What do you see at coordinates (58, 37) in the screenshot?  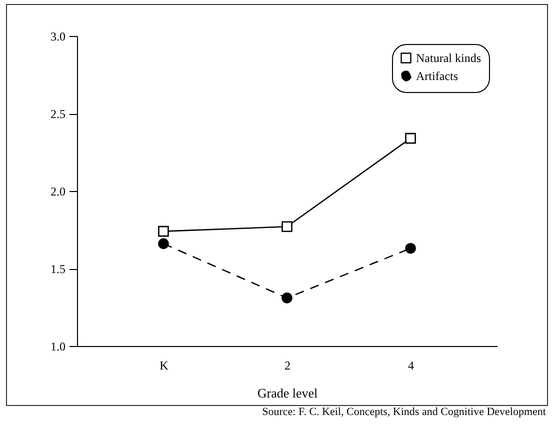 I see `y-tick-label: 3.0` at bounding box center [58, 37].